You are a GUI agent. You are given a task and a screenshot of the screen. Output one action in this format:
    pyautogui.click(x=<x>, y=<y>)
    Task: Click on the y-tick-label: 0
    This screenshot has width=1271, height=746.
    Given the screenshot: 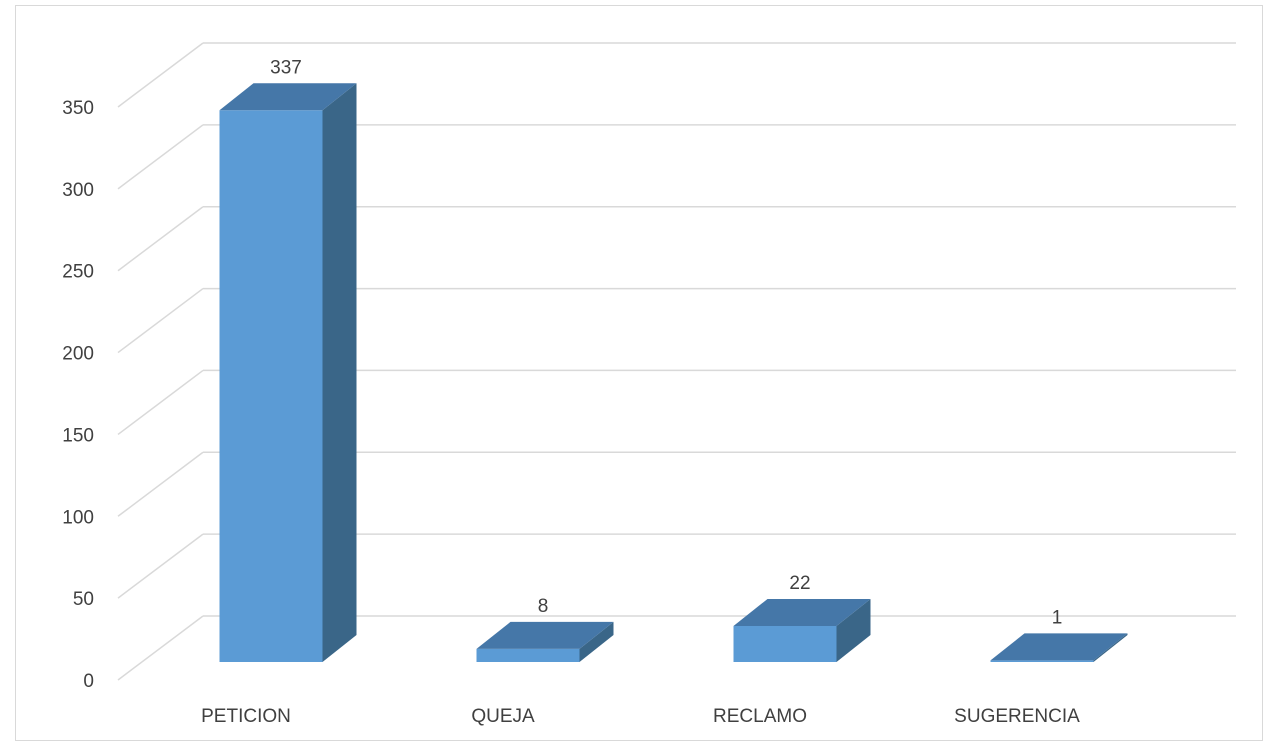 What is the action you would take?
    pyautogui.click(x=88, y=681)
    